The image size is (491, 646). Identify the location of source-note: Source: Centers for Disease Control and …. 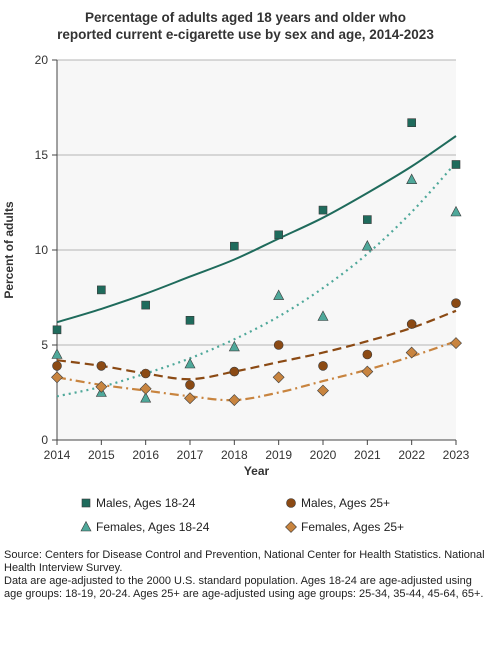
(246, 575).